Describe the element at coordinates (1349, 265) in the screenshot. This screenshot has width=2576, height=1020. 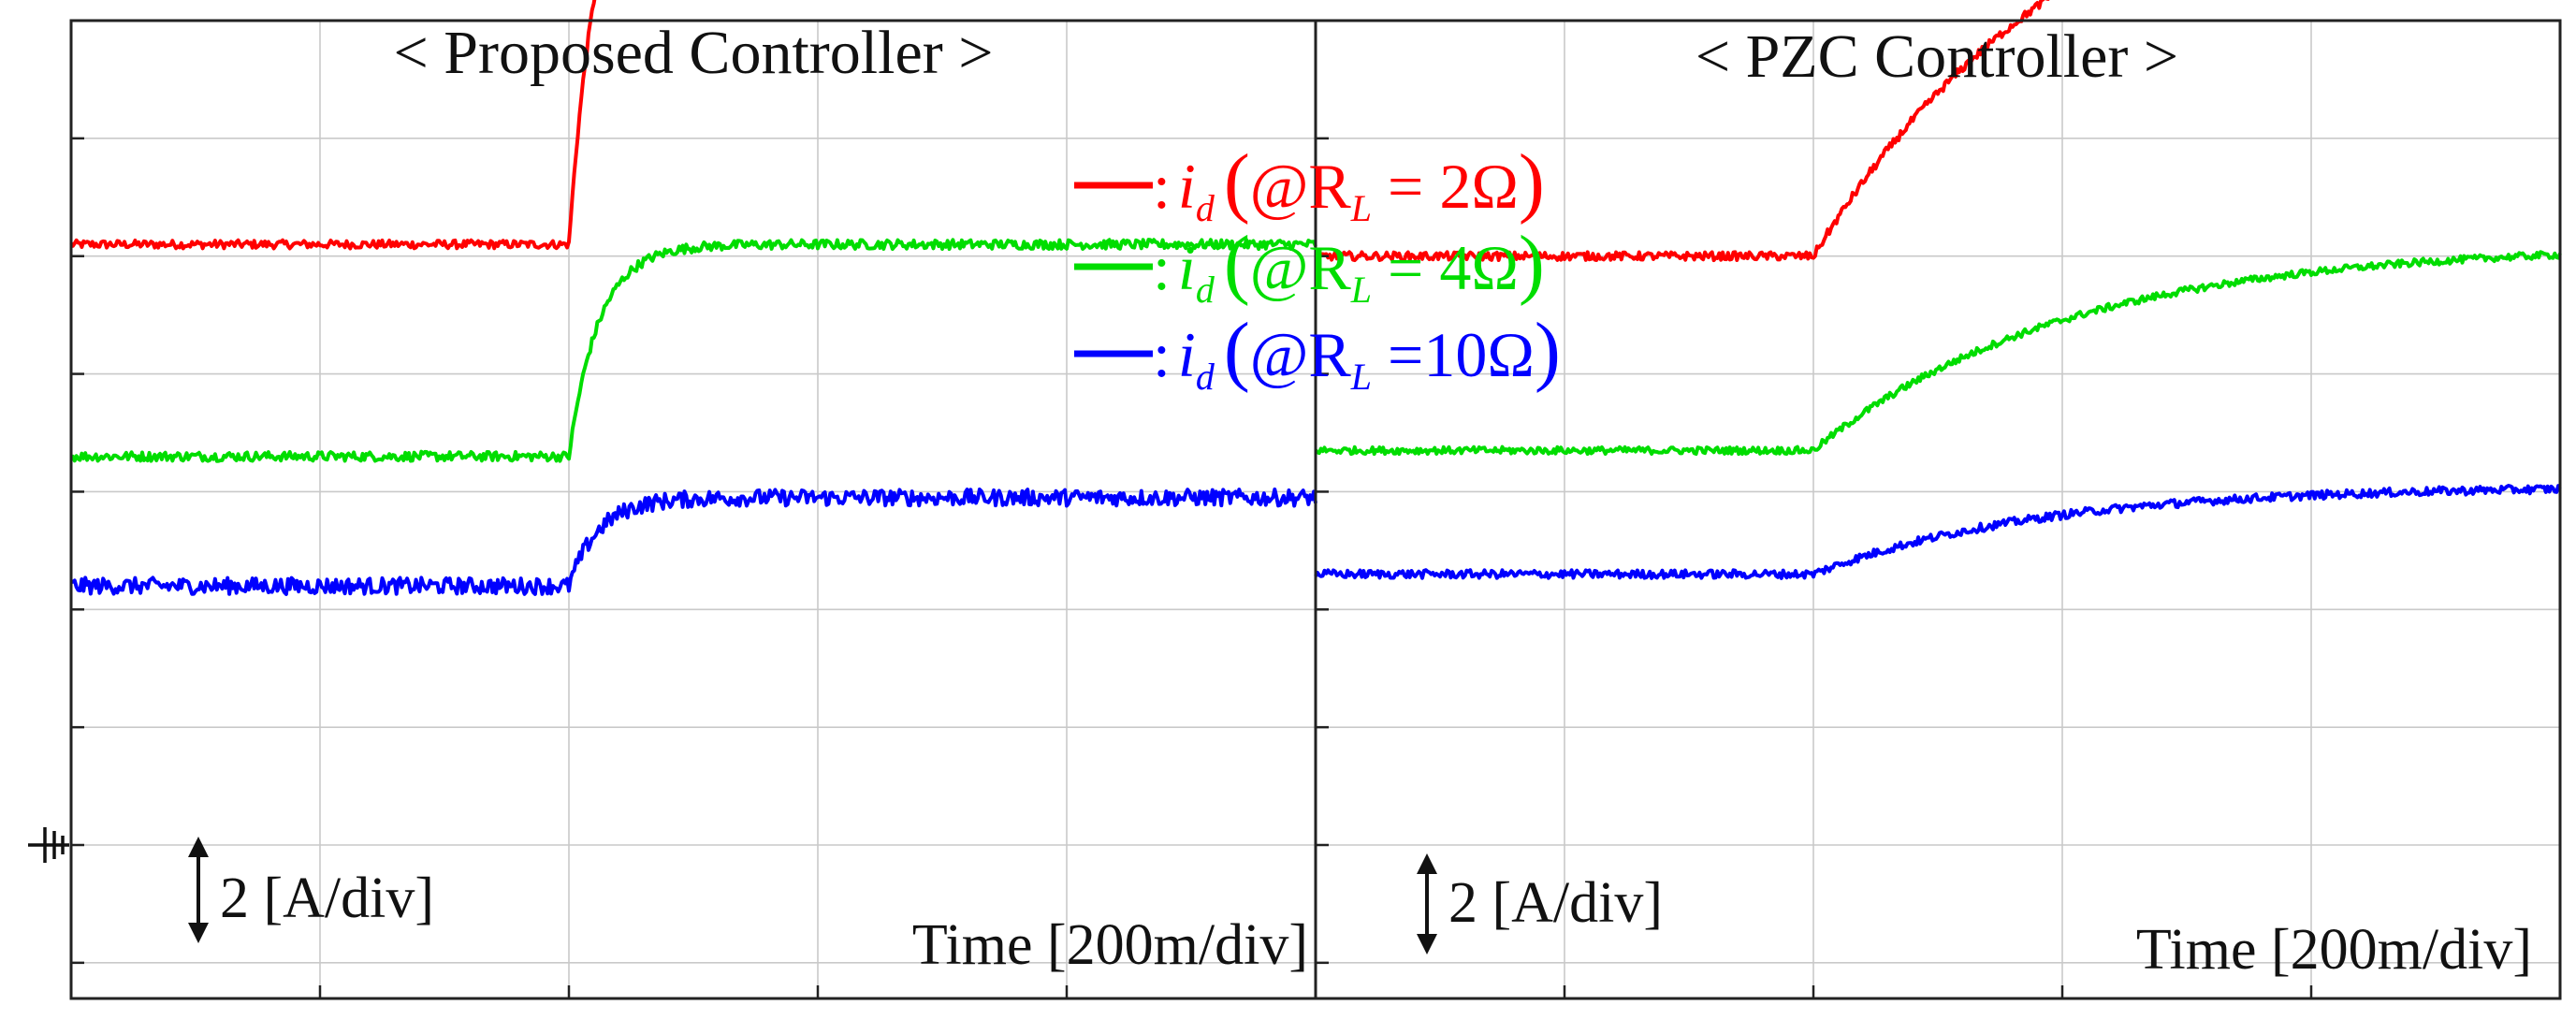
I see `svg-text::id(@RL = 4Ω): : id (@RL = 4Ω)` at that location.